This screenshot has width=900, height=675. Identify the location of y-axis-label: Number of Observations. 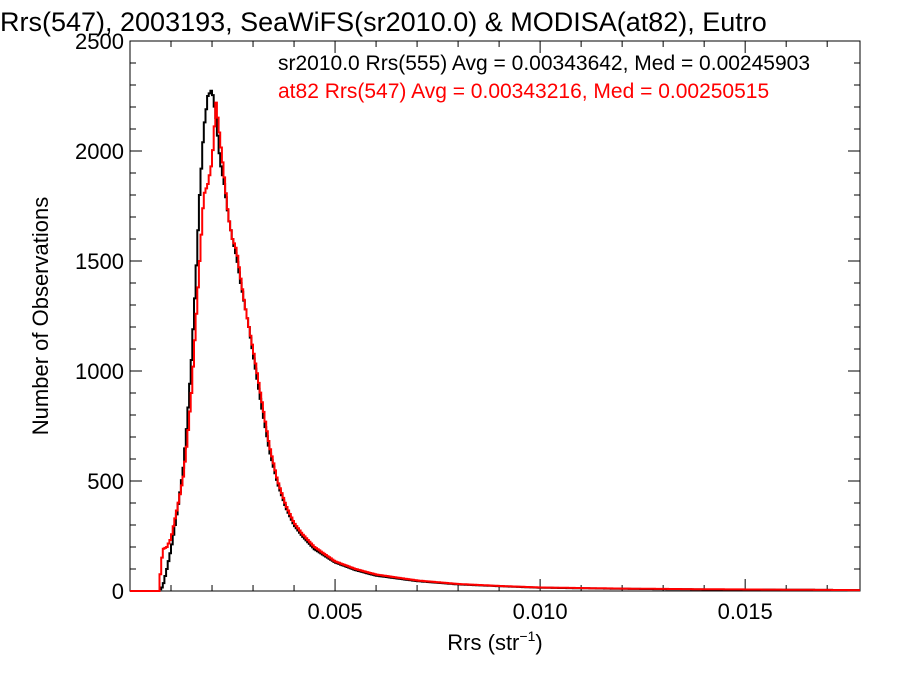
(40, 316).